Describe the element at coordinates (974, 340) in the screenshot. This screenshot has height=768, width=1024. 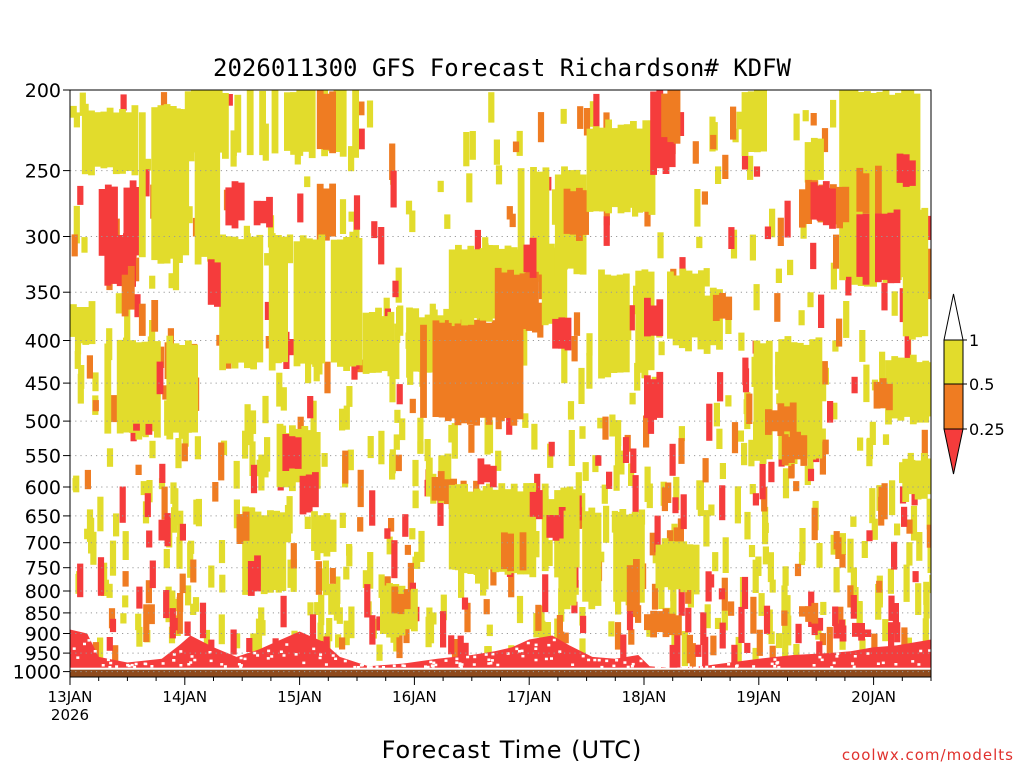
I see `legend-label: 1` at that location.